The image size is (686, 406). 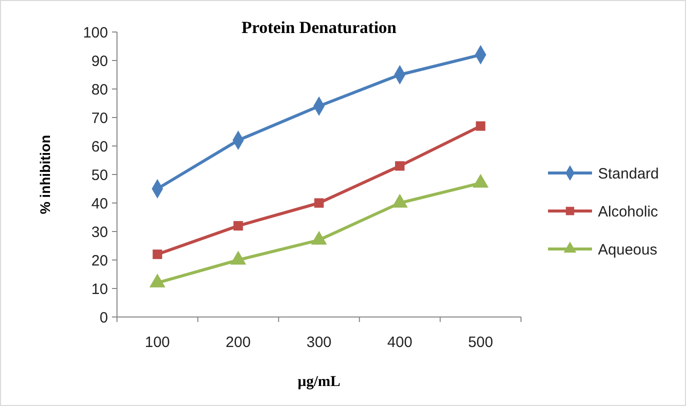 What do you see at coordinates (95, 33) in the screenshot?
I see `y-tick-label: 100` at bounding box center [95, 33].